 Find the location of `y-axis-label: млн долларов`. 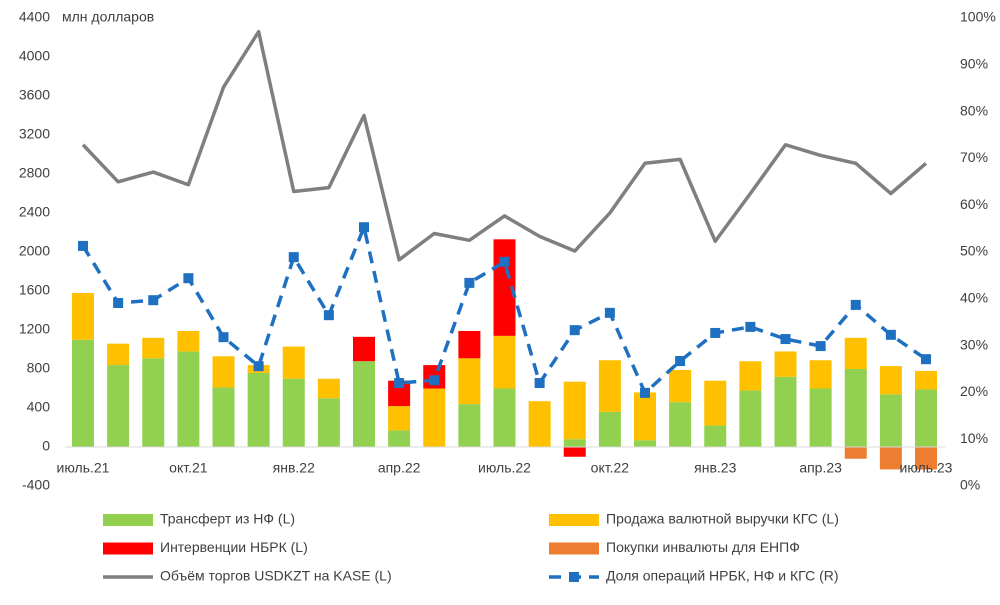

y-axis-label: млн долларов is located at coordinates (108, 17).